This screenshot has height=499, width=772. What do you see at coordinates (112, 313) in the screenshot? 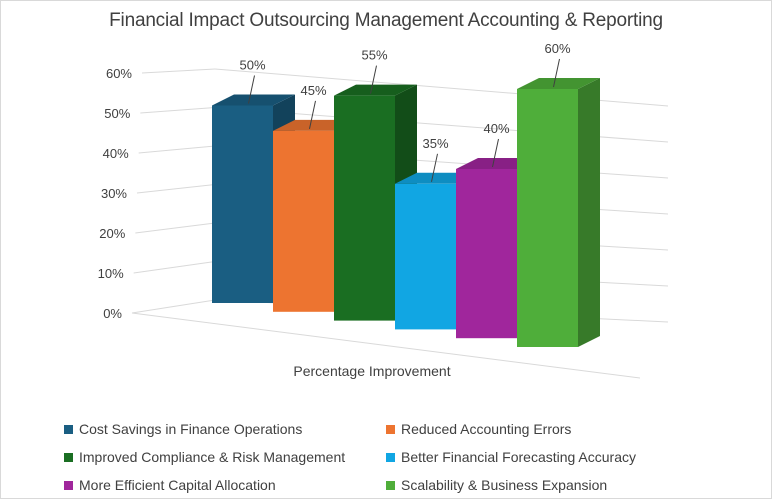
I see `y-tick-label: 0%` at bounding box center [112, 313].